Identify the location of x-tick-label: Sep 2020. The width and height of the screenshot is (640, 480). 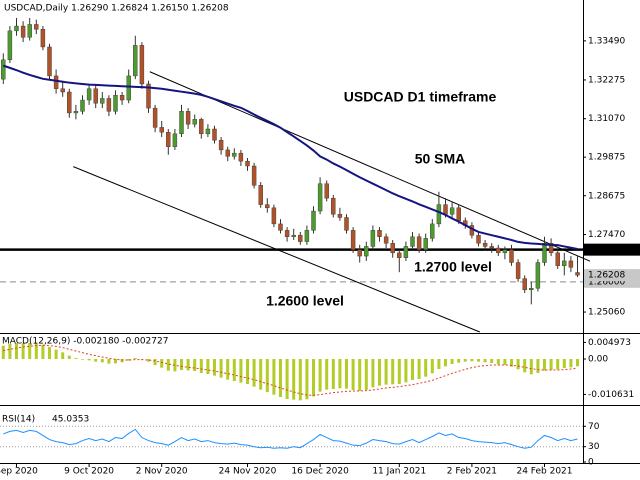
(19, 472).